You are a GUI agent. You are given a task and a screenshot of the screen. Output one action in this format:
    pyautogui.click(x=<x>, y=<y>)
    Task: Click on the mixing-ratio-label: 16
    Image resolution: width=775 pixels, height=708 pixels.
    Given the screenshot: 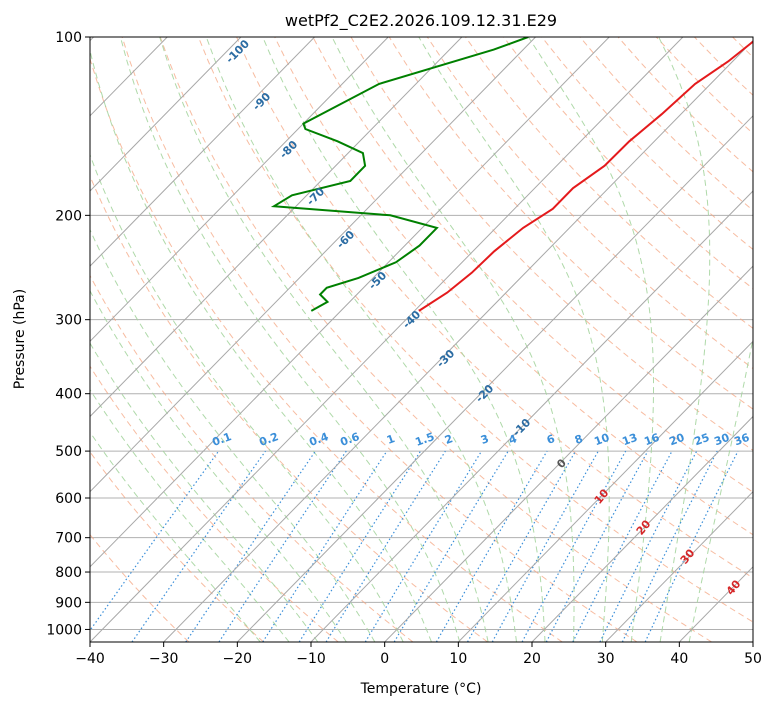 What is the action you would take?
    pyautogui.click(x=651, y=440)
    